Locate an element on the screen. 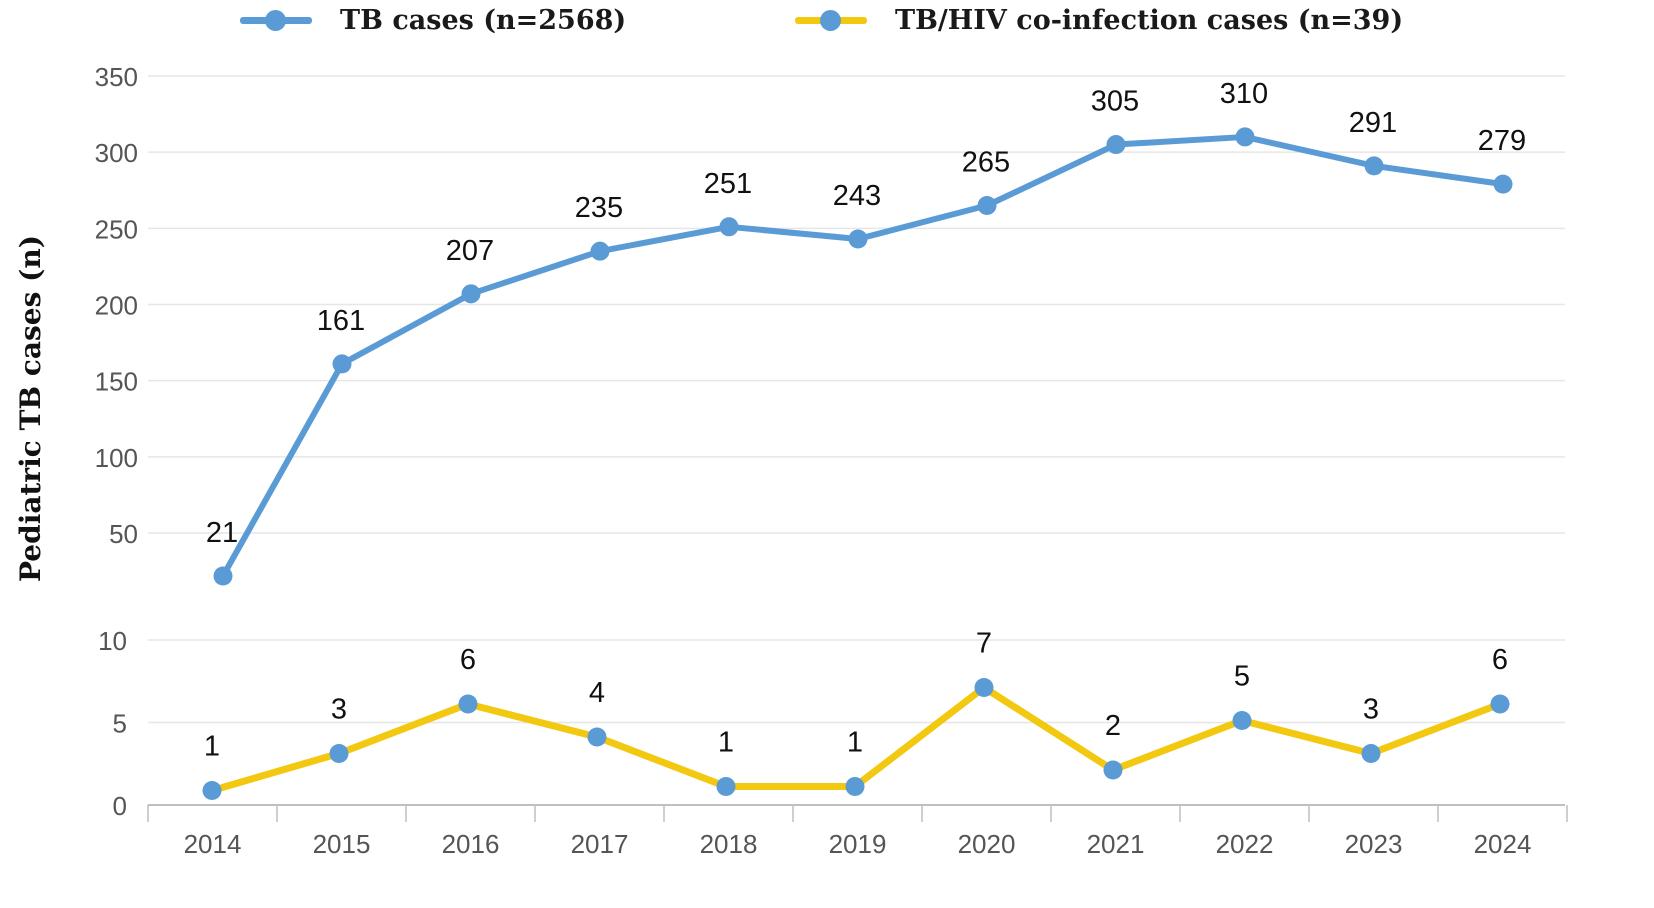 This screenshot has width=1654, height=908. marker-tb-2016 is located at coordinates (471, 294).